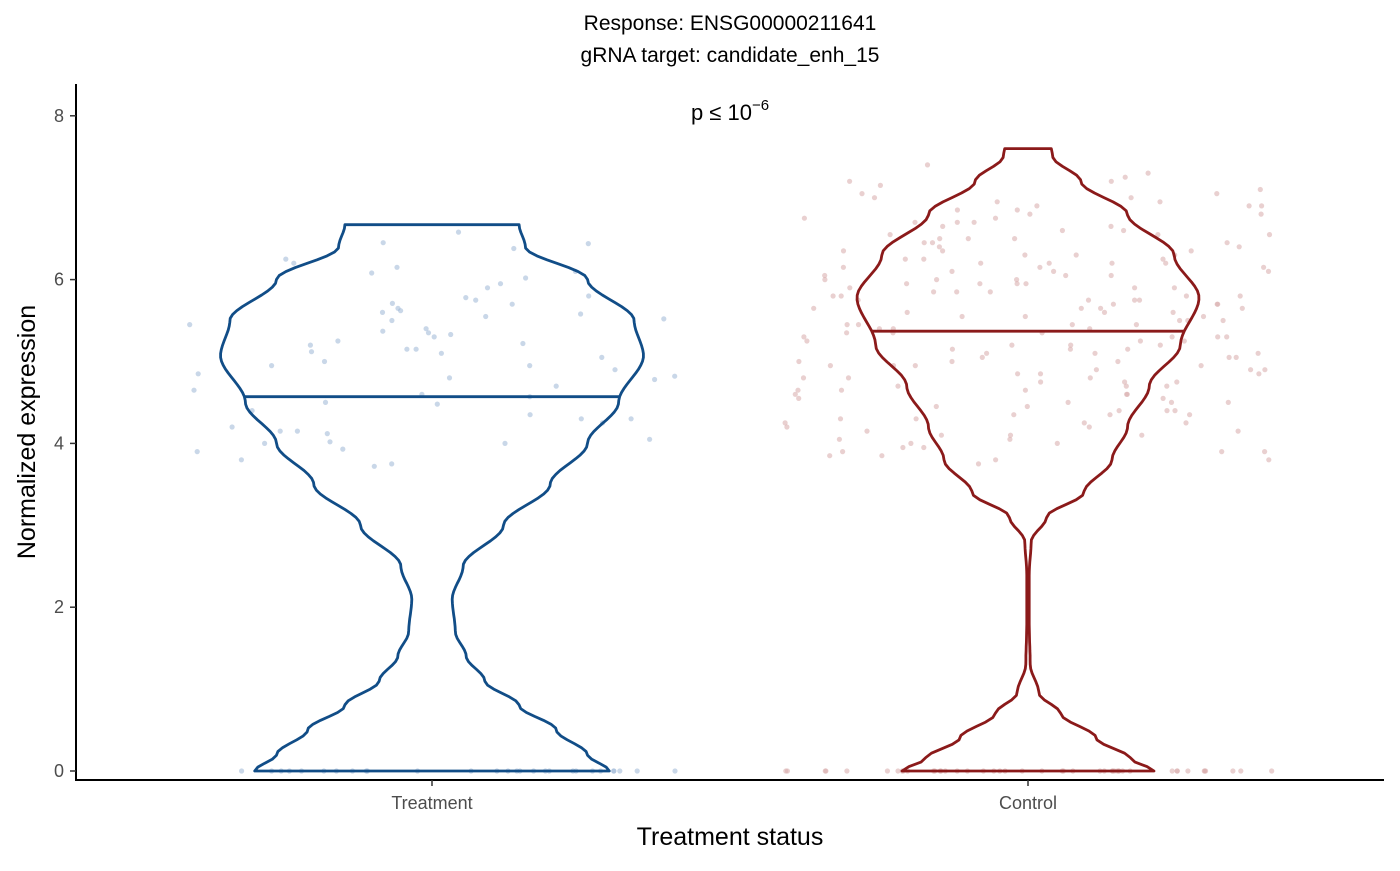  What do you see at coordinates (730, 23) in the screenshot?
I see `chart-title: Response: ENSG00000211641` at bounding box center [730, 23].